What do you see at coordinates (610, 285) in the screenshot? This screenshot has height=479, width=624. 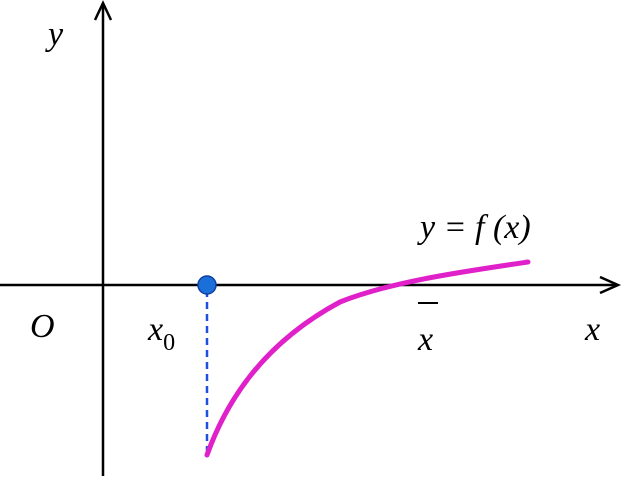 I see `x-arrow` at bounding box center [610, 285].